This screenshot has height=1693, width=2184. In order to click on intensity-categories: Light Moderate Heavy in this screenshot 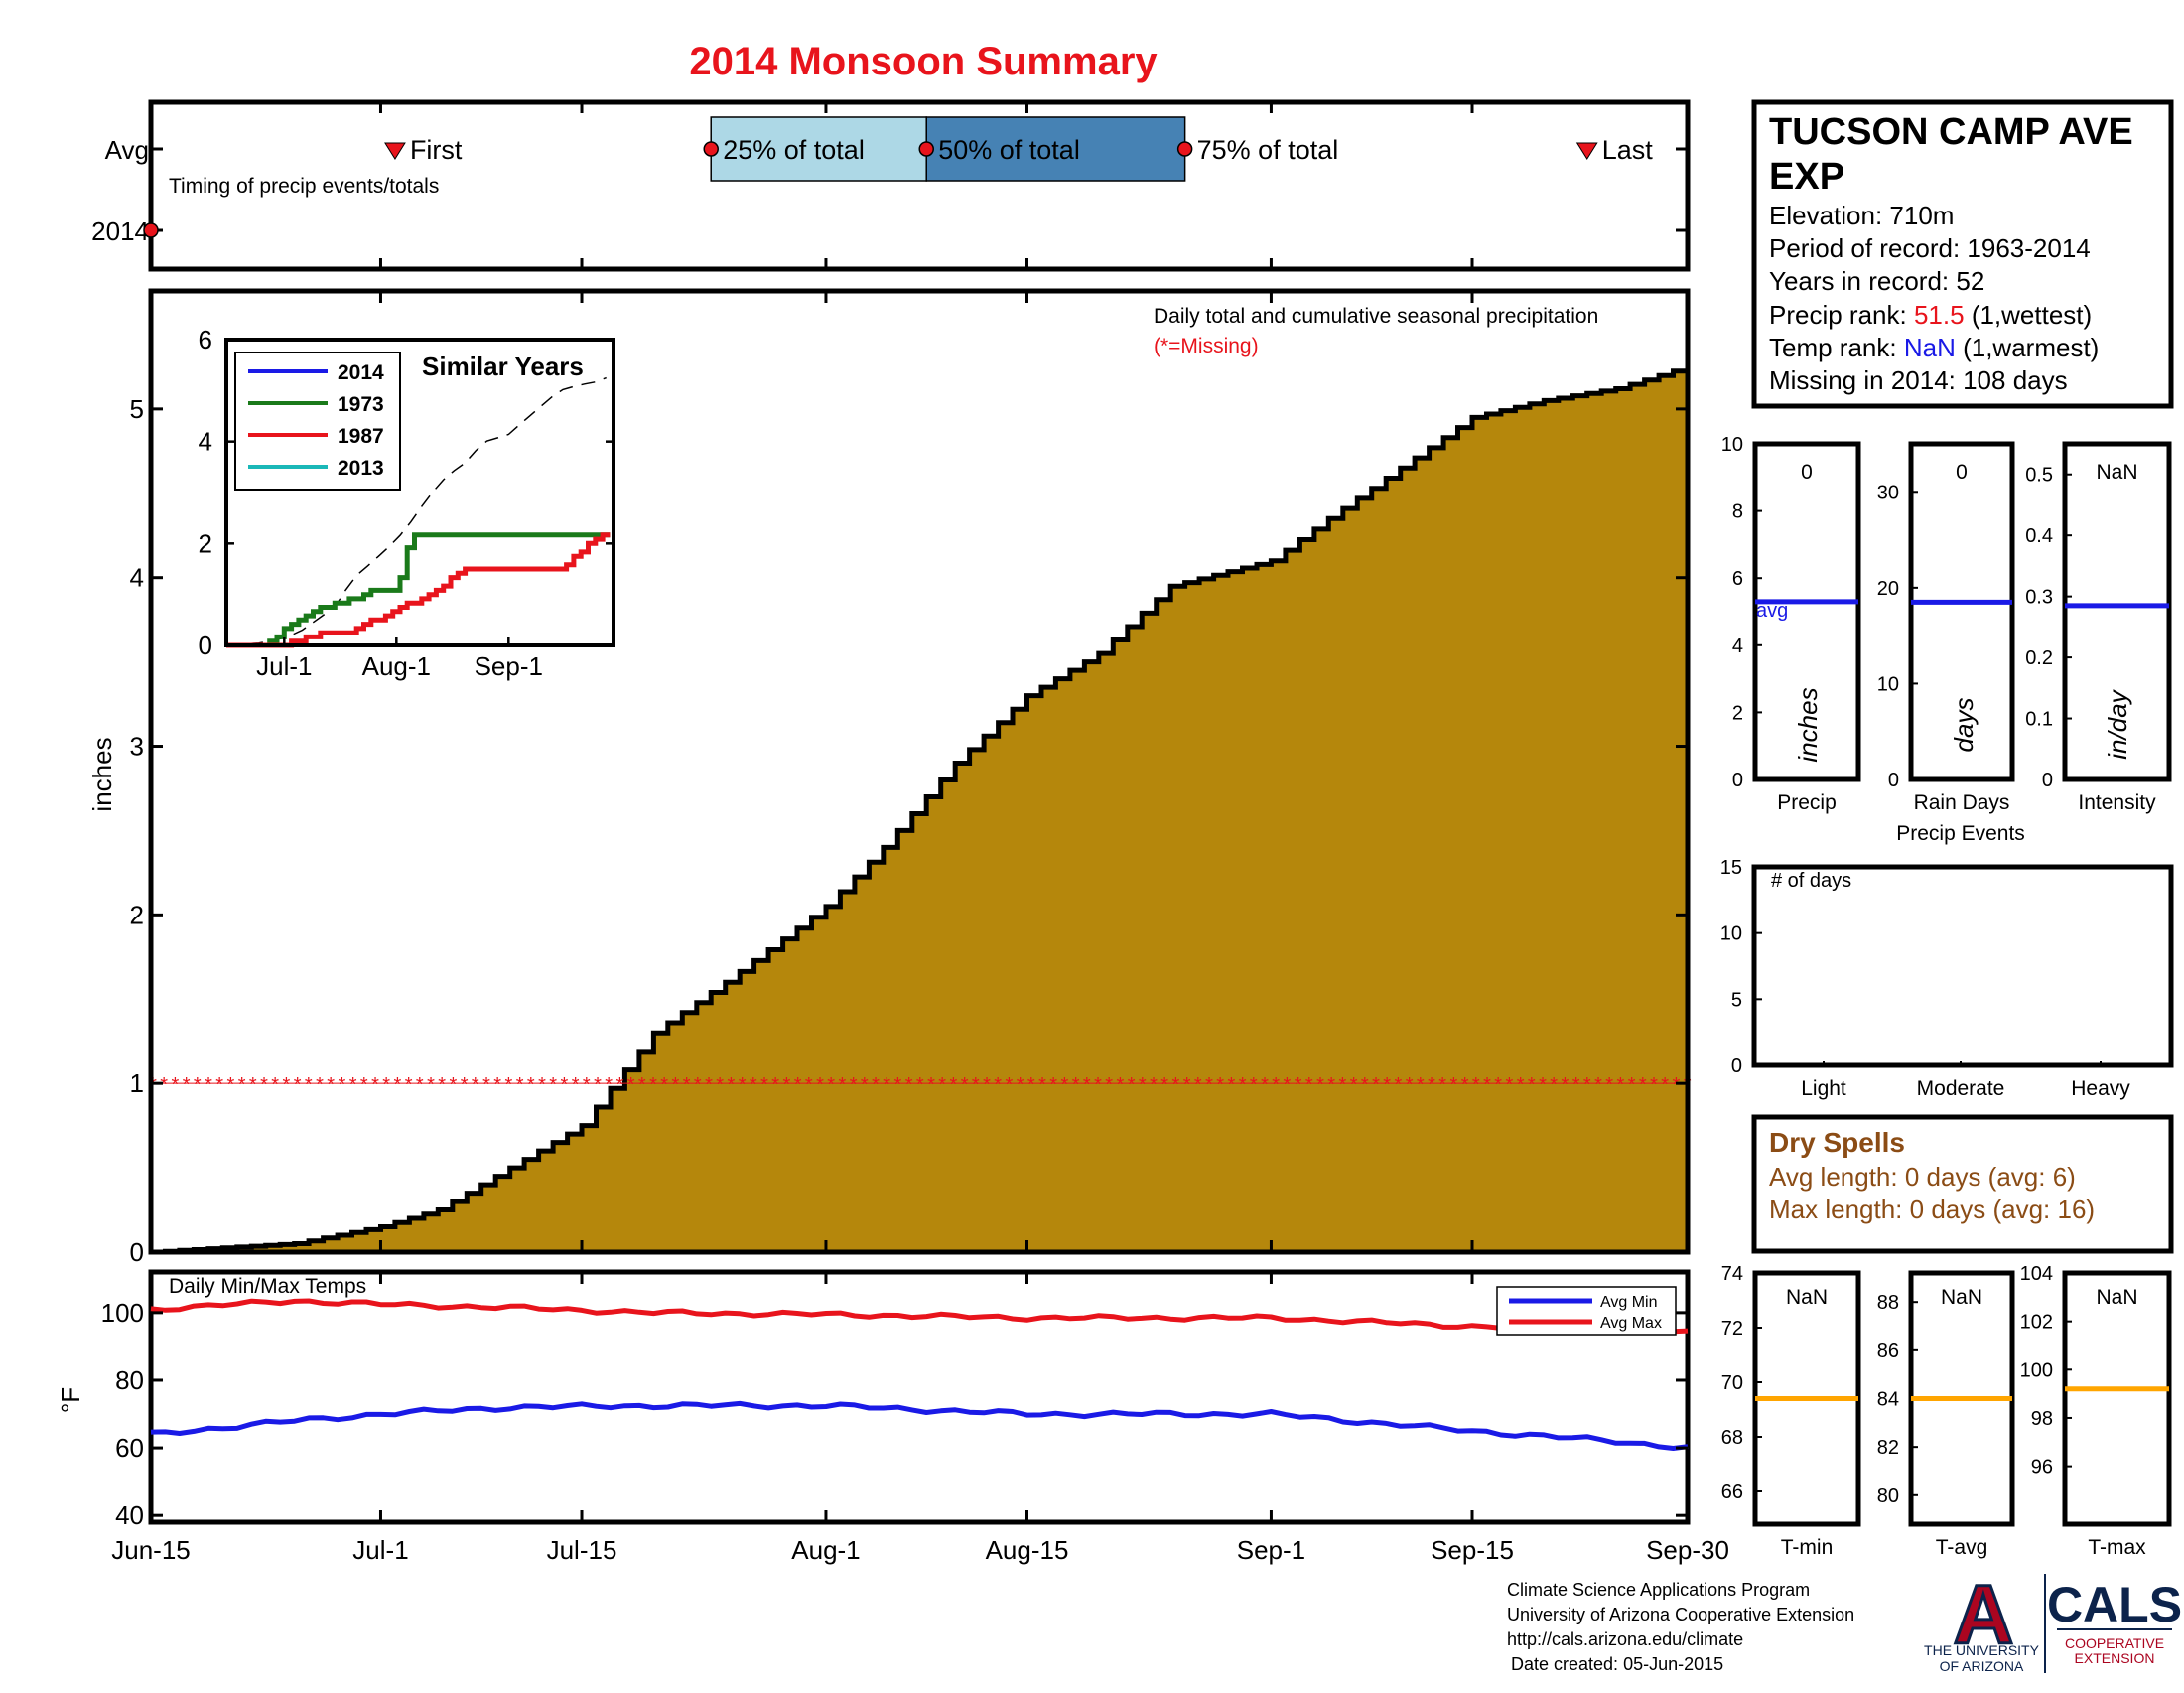, I will do `click(1965, 1080)`.